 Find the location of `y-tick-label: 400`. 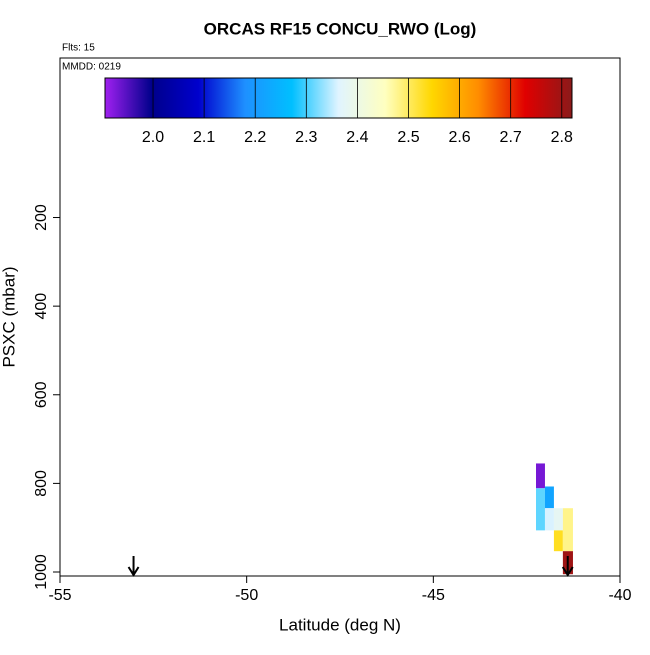

y-tick-label: 400 is located at coordinates (41, 306).